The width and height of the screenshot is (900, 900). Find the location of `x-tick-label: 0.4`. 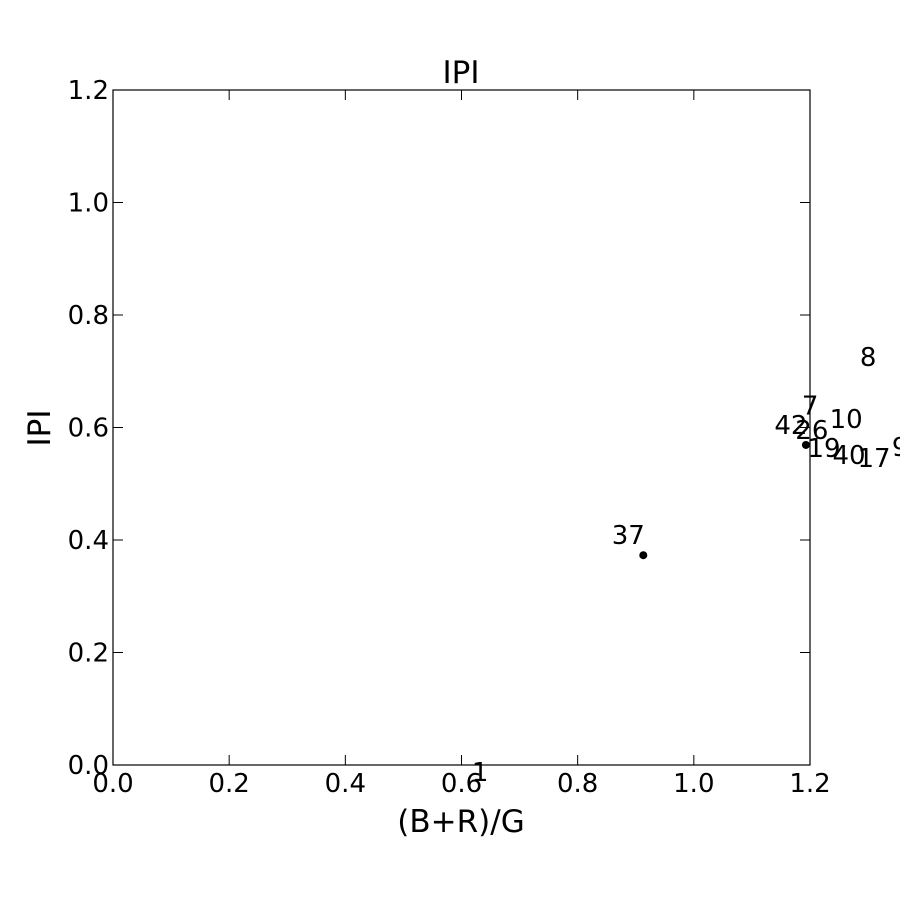

x-tick-label: 0.4 is located at coordinates (345, 784).